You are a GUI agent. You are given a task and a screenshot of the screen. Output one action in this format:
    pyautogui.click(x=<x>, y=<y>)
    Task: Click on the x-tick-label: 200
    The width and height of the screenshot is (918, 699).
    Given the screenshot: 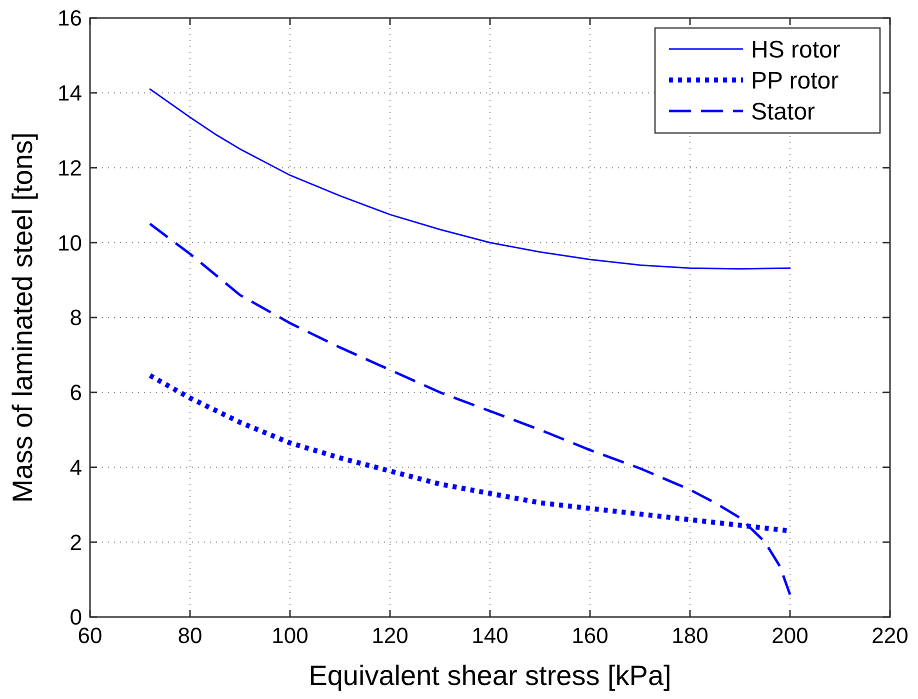 What is the action you would take?
    pyautogui.click(x=790, y=635)
    